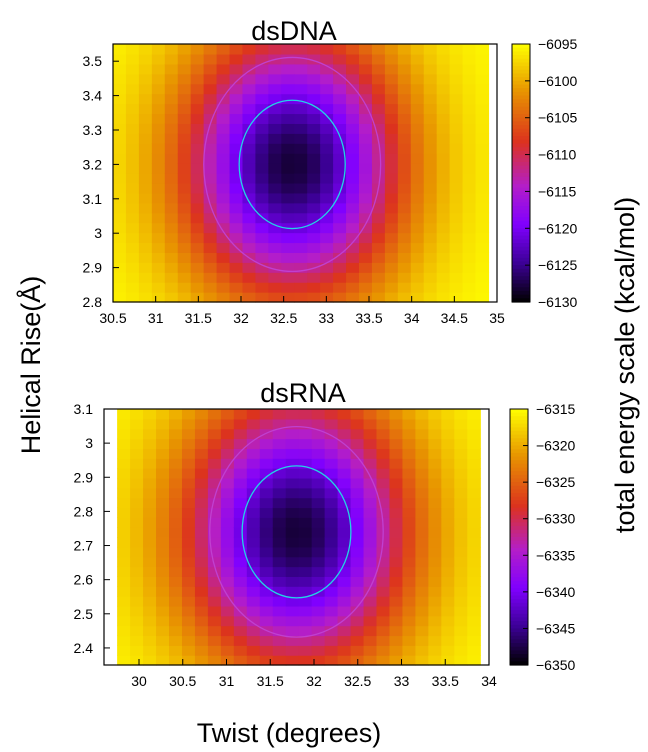  I want to click on colorbar-tick-label: −6340, so click(556, 592).